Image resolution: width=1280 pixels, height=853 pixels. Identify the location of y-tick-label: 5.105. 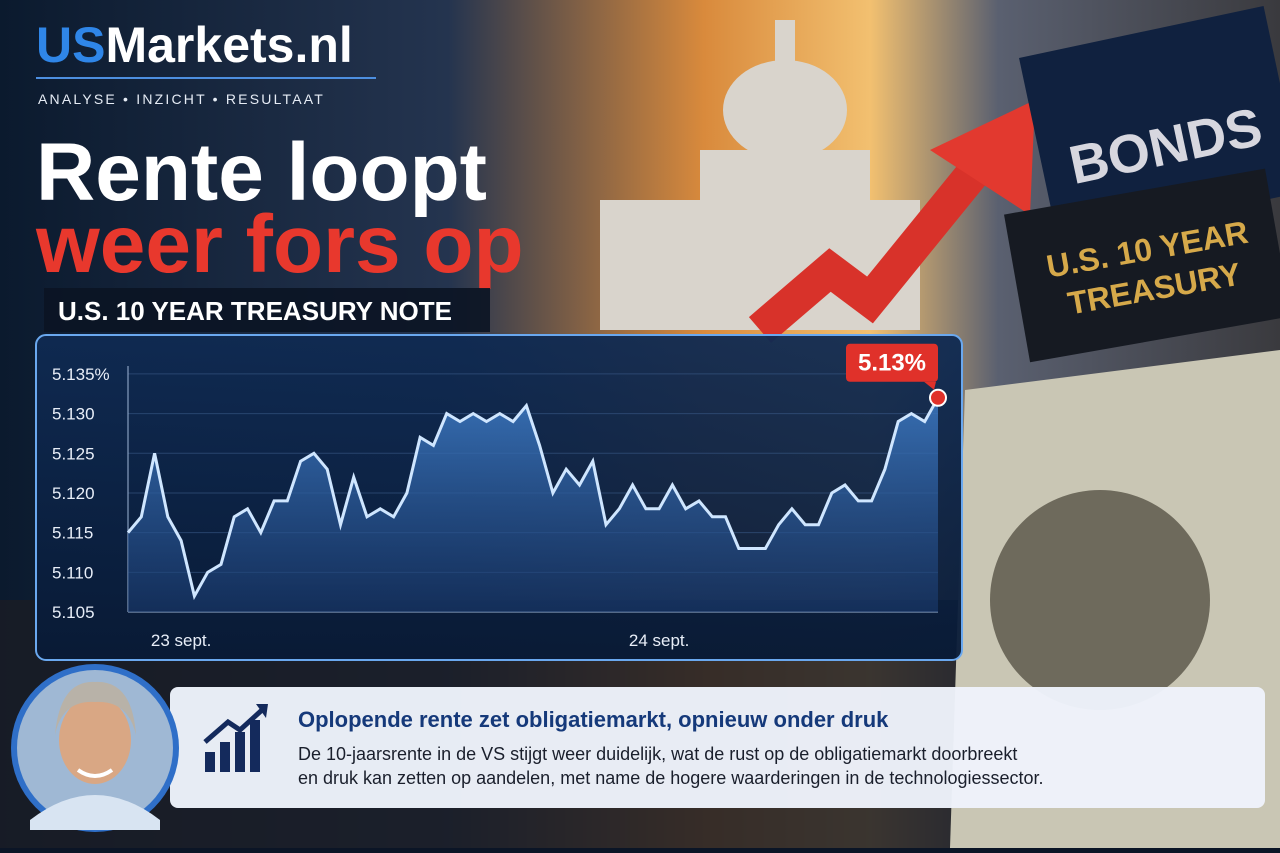
(73, 612).